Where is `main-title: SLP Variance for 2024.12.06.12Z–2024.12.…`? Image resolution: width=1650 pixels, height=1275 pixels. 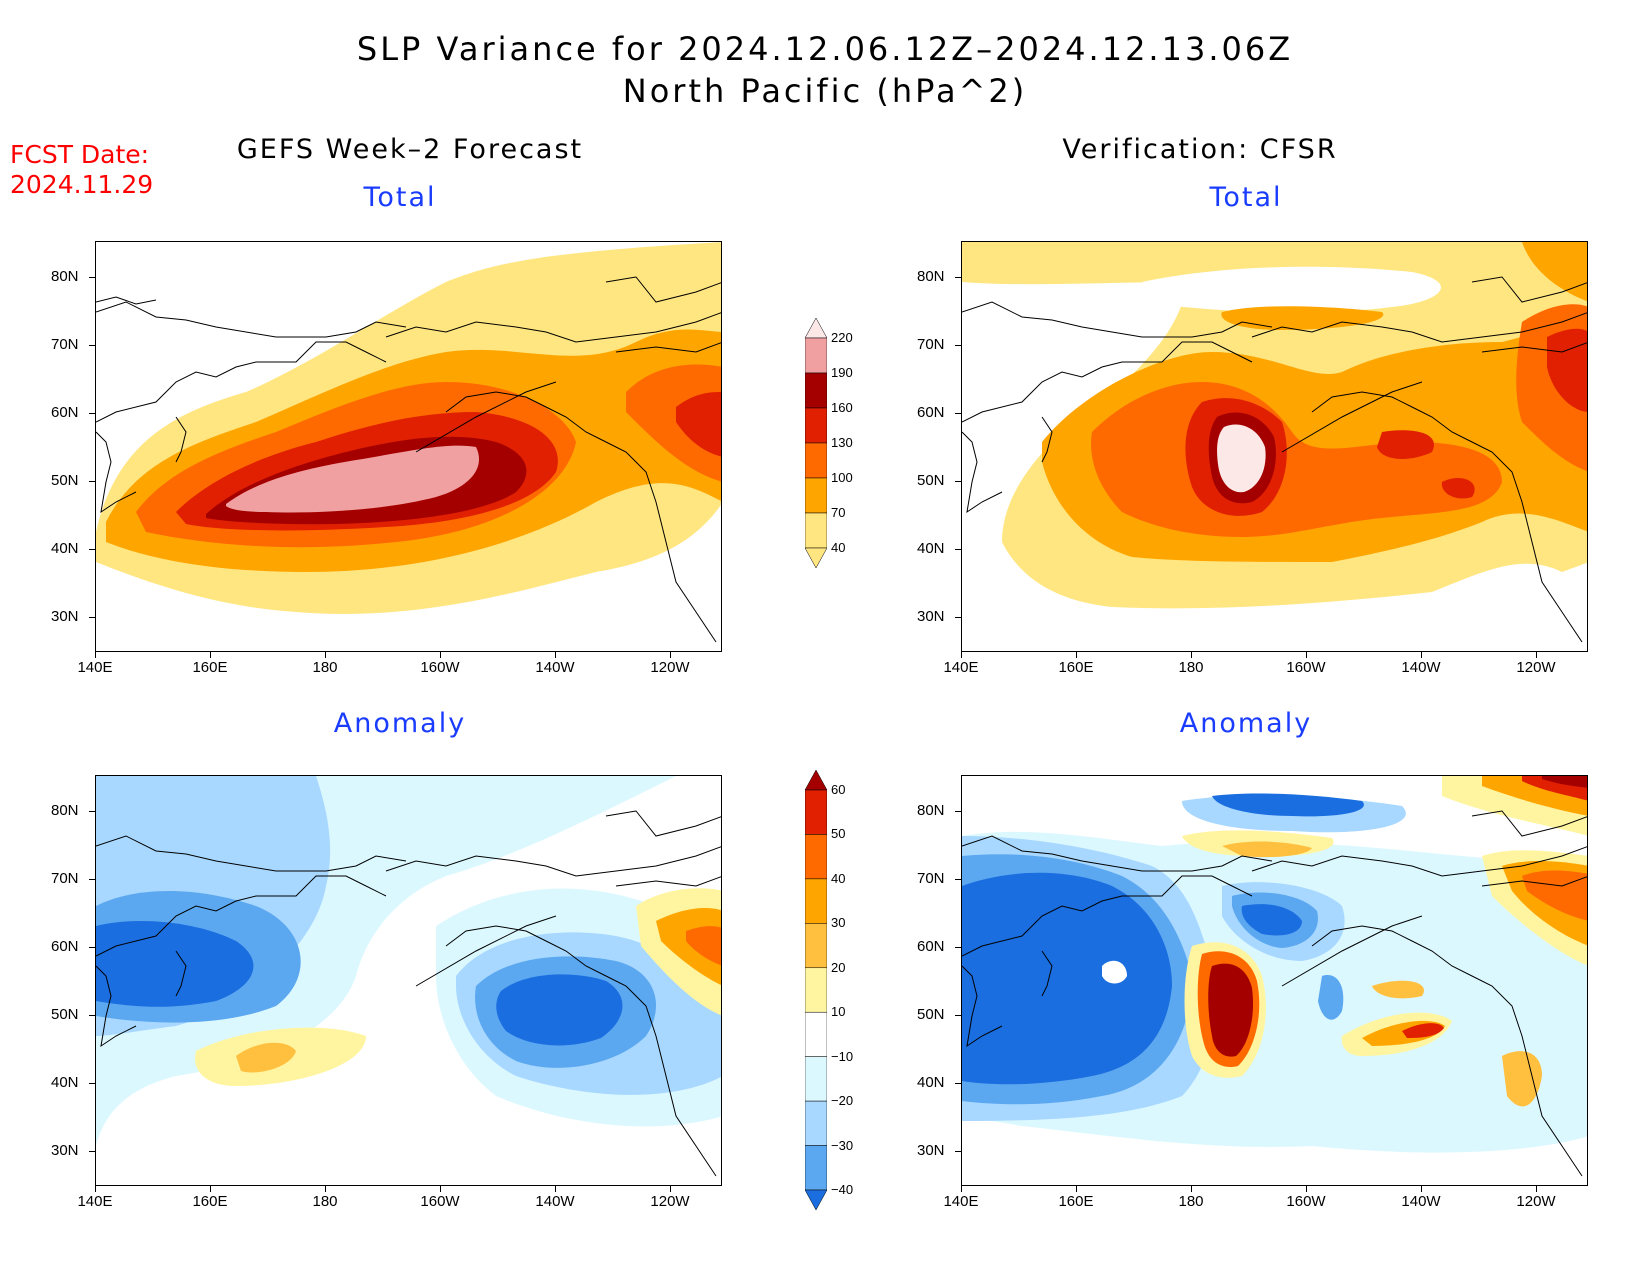
main-title: SLP Variance for 2024.12.06.12Z–2024.12.… is located at coordinates (825, 49).